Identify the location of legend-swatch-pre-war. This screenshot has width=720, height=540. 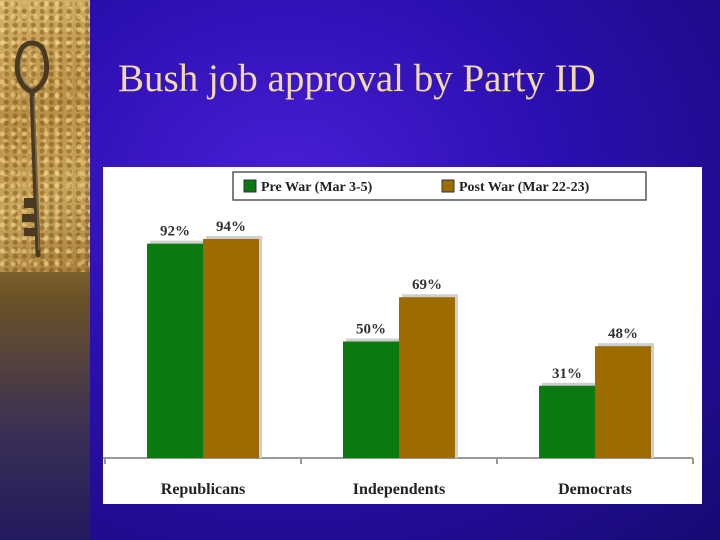
(250, 186).